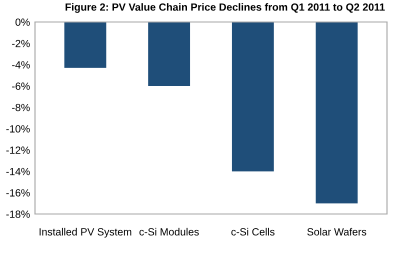  Describe the element at coordinates (21, 44) in the screenshot. I see `y-tick-label: -2%` at that location.